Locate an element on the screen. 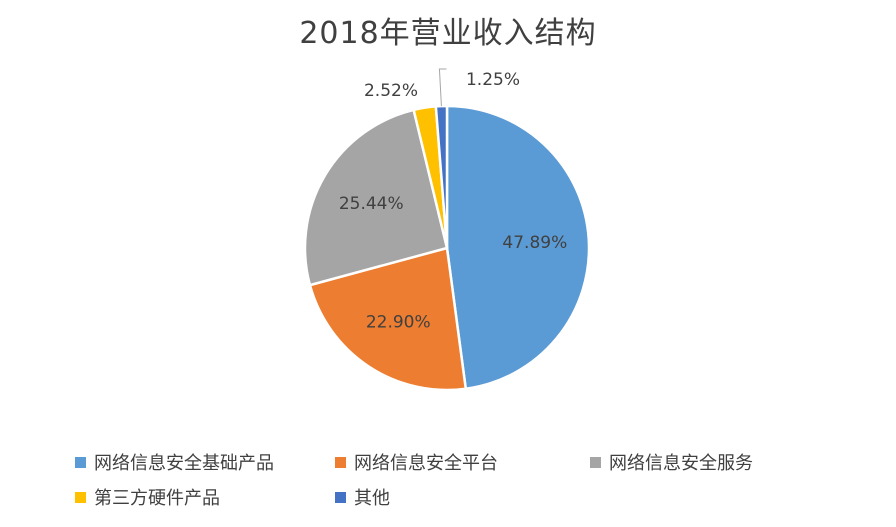 The width and height of the screenshot is (896, 527). chart-title: 2018年营业收入结构 is located at coordinates (448, 33).